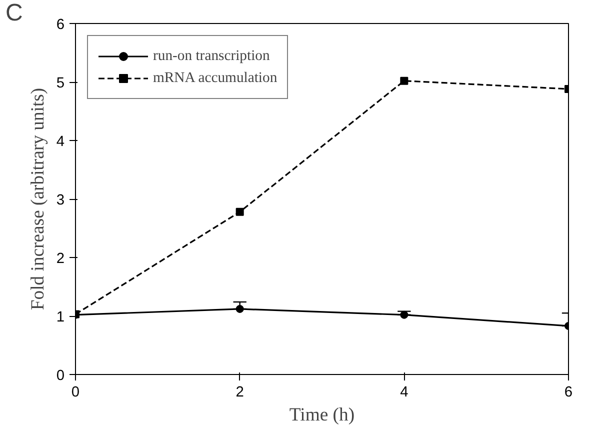 This screenshot has height=434, width=598. I want to click on y-tick-label: 2, so click(60, 259).